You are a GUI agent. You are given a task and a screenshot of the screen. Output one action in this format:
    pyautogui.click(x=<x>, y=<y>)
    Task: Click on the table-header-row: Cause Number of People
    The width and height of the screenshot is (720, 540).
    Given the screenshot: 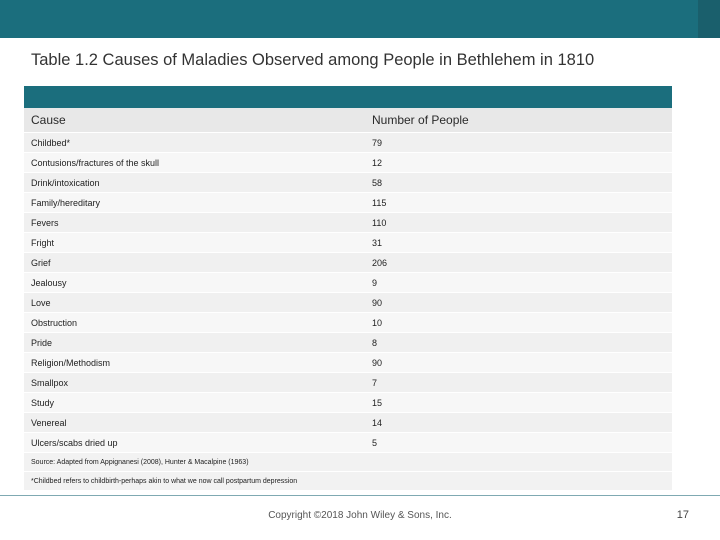 What is the action you would take?
    pyautogui.click(x=348, y=120)
    